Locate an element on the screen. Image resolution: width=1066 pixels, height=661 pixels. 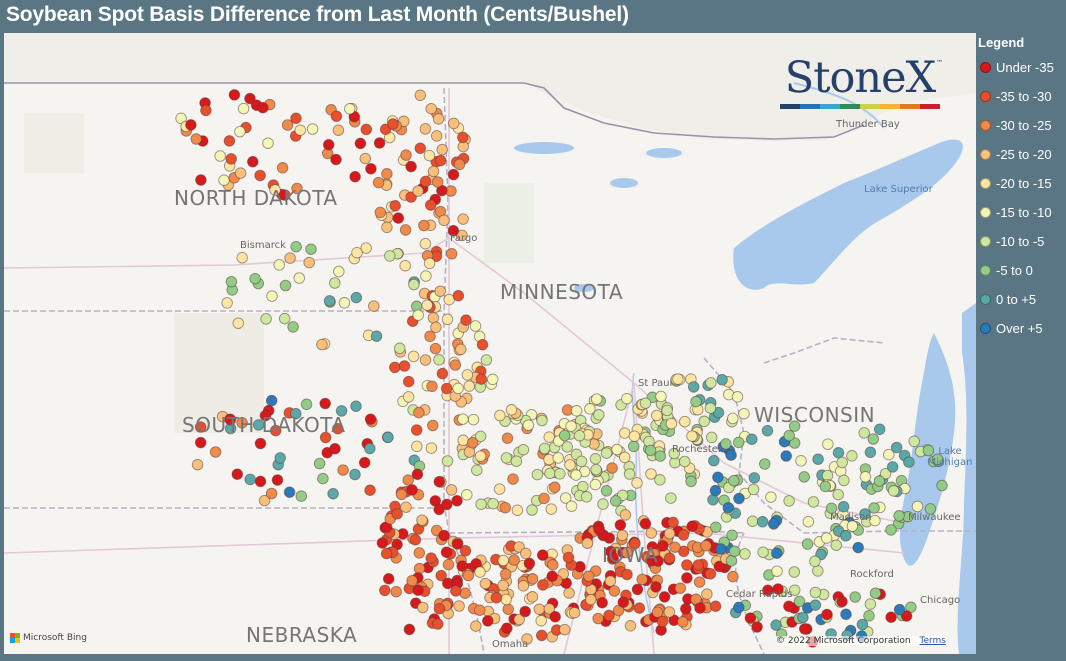
legend-item: -25 to -20 is located at coordinates (1016, 154).